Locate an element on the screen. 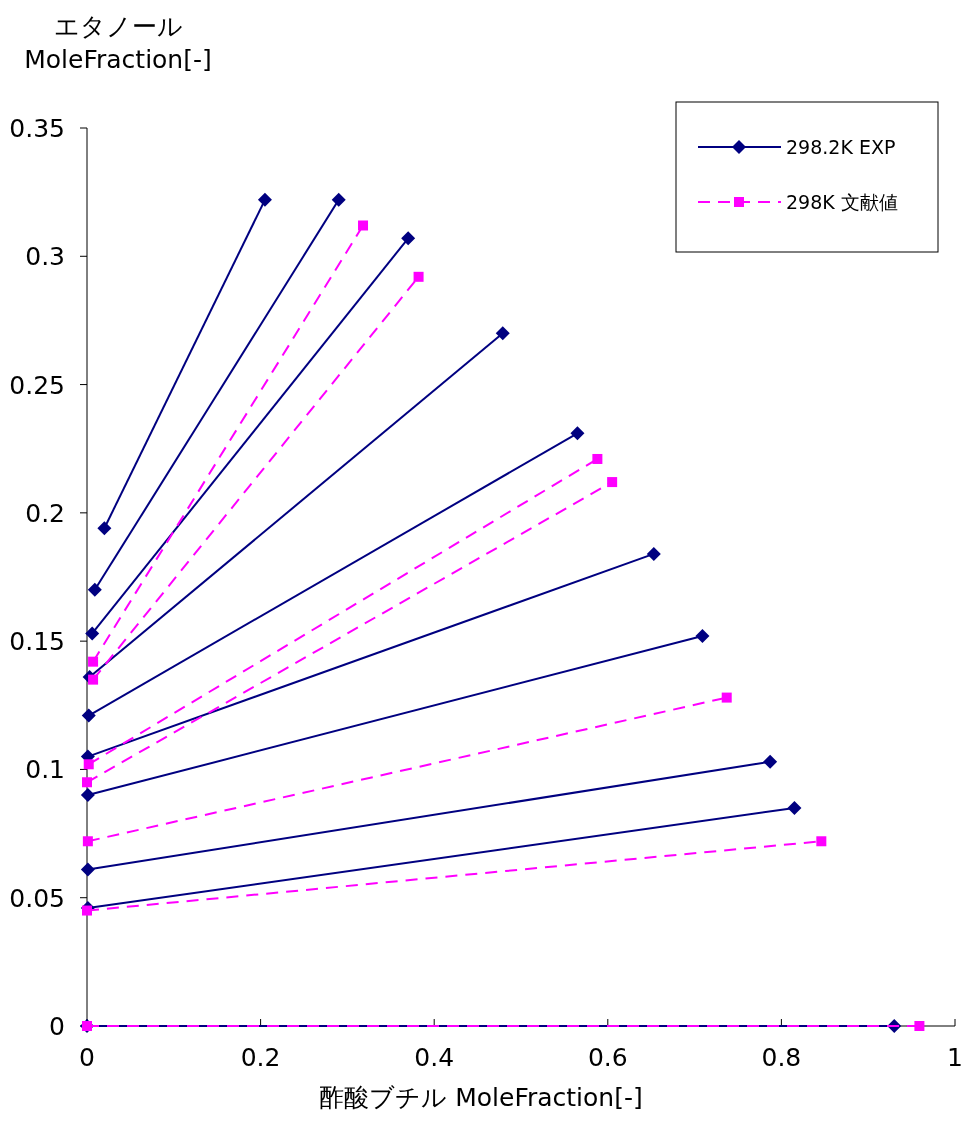 Image resolution: width=979 pixels, height=1122 pixels. x-tick-label: 1 is located at coordinates (955, 1057).